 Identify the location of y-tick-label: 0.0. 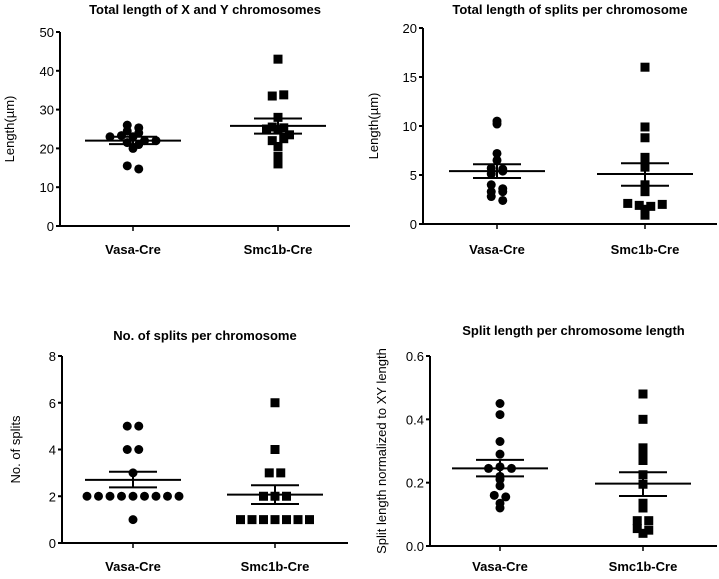
(415, 546).